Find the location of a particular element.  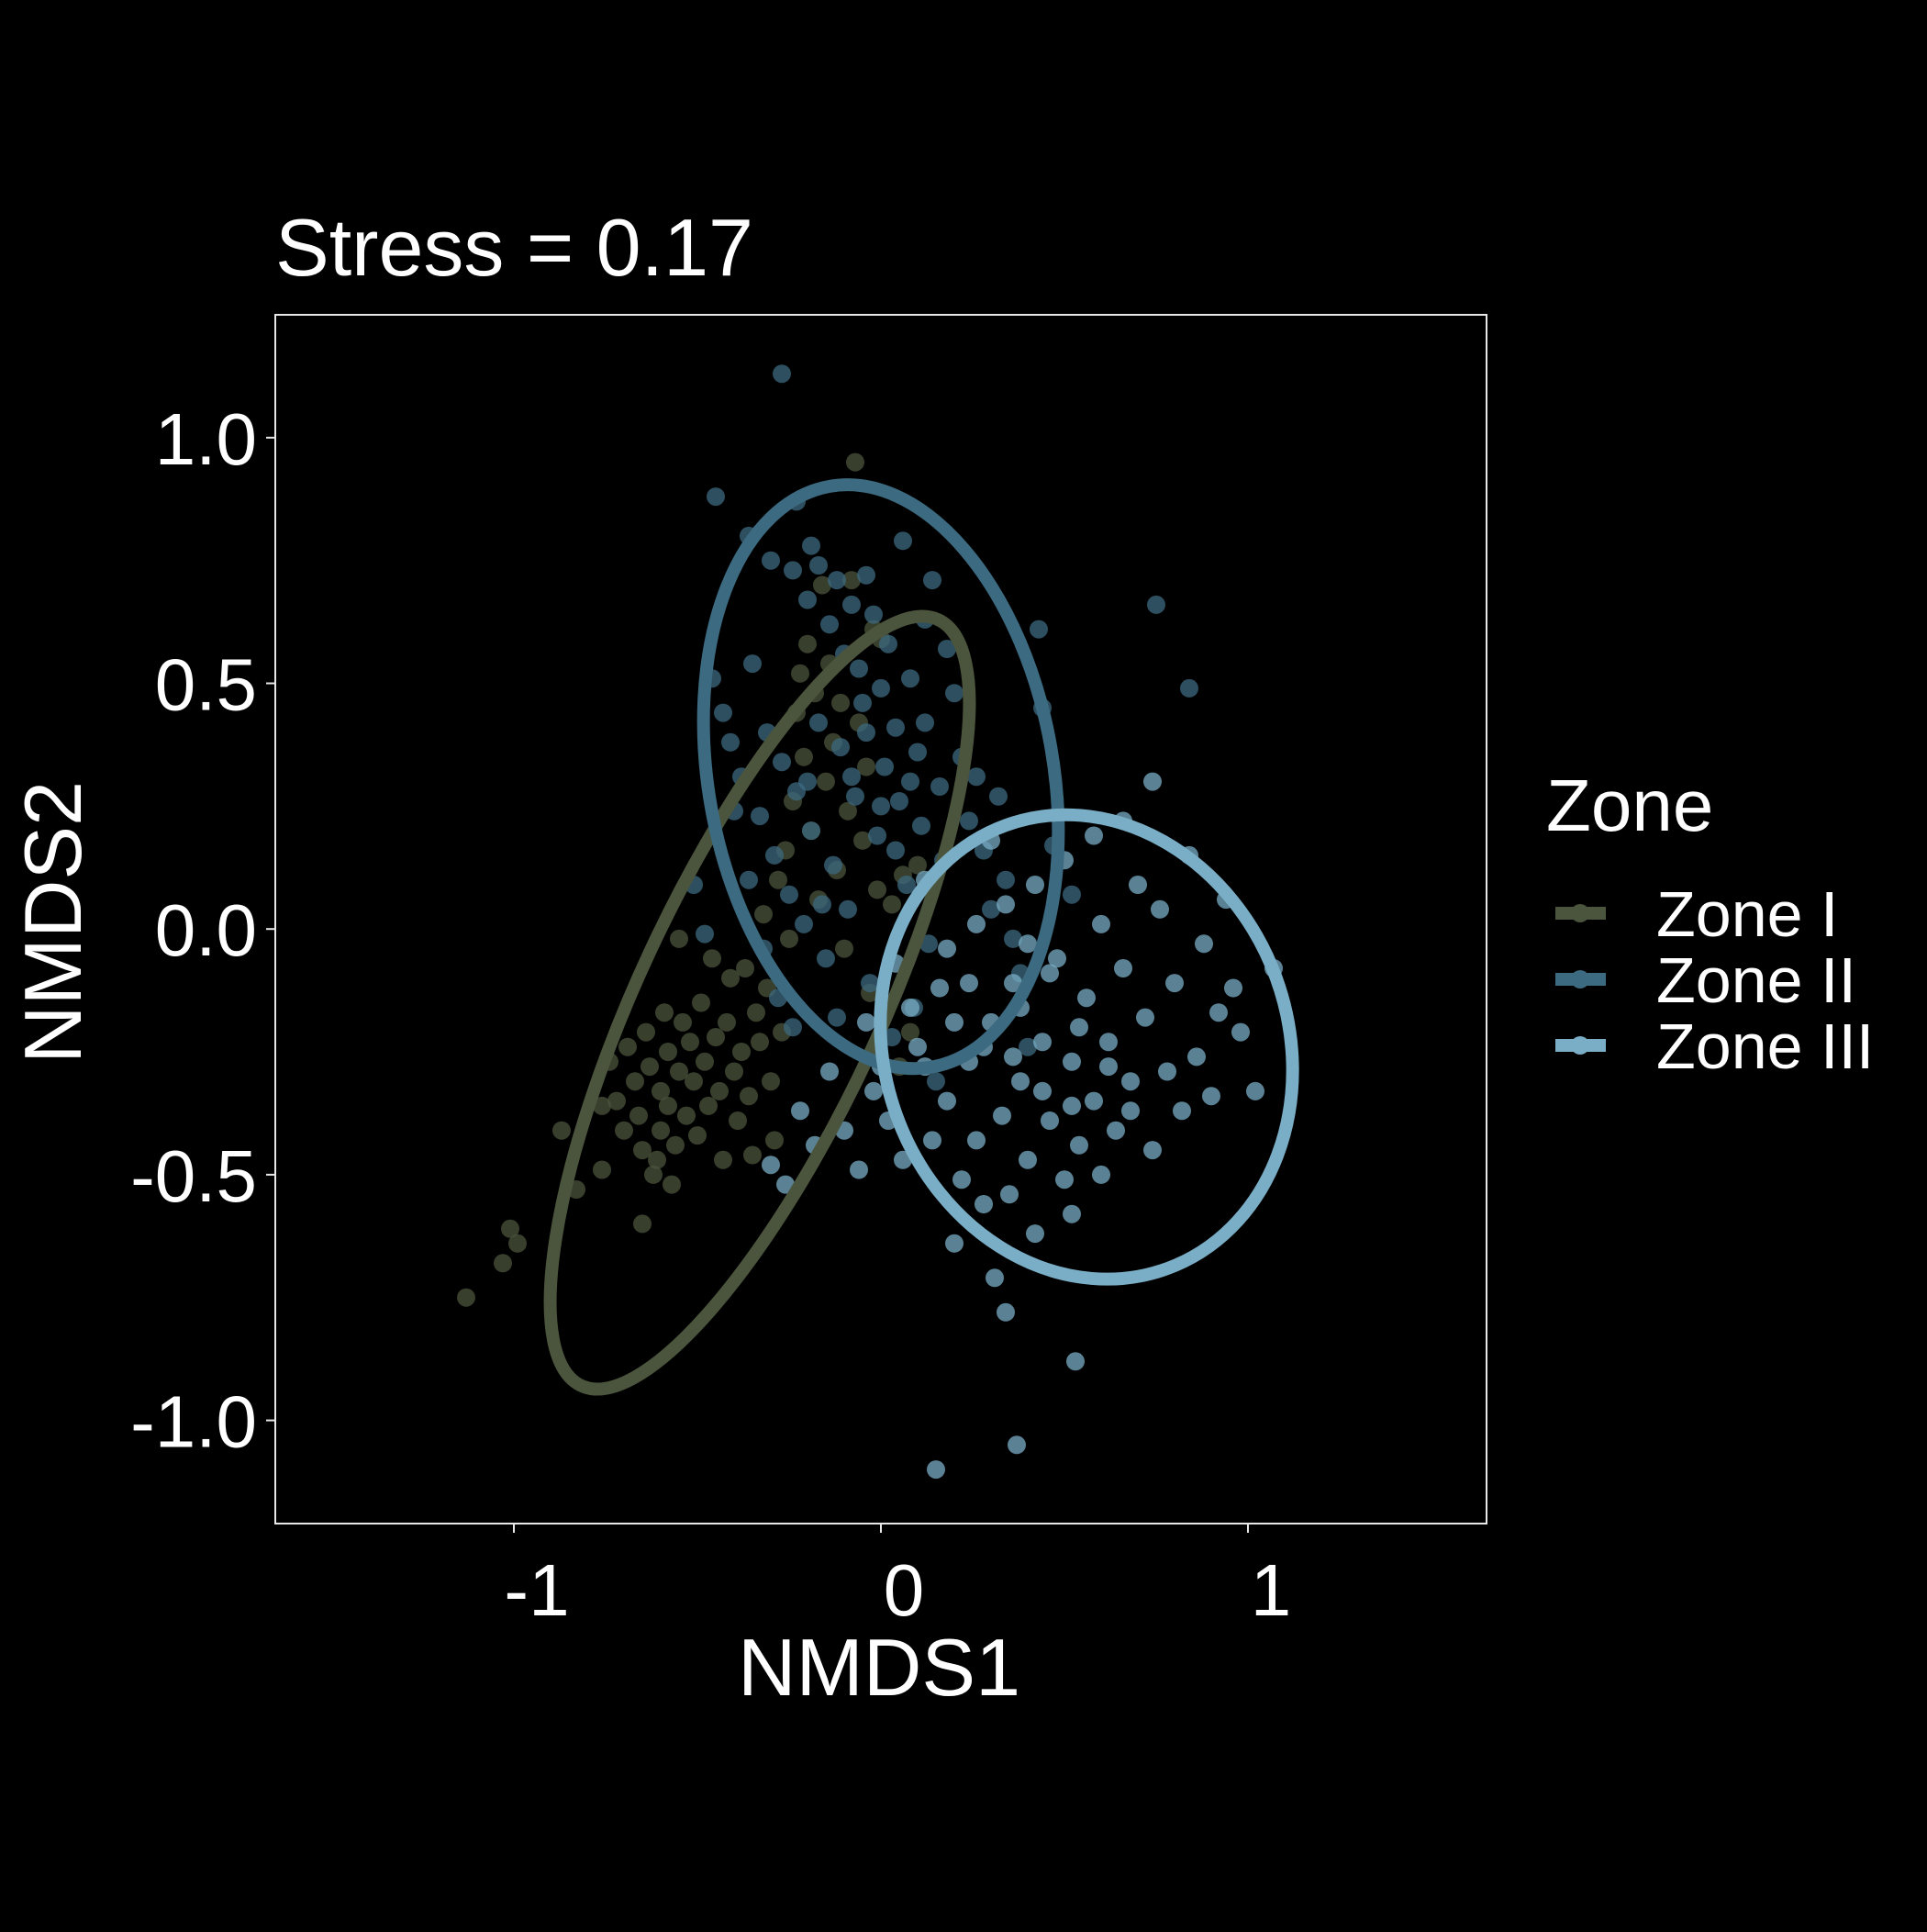

x-tick-label: 1 is located at coordinates (1271, 1590).